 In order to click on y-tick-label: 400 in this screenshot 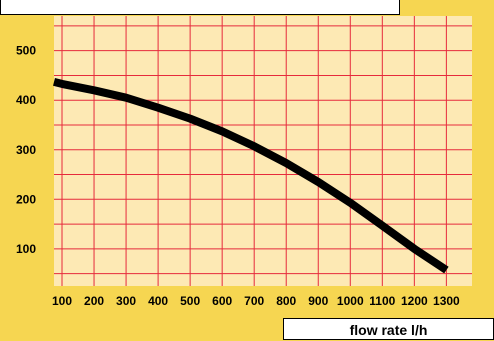, I will do `click(26, 100)`.